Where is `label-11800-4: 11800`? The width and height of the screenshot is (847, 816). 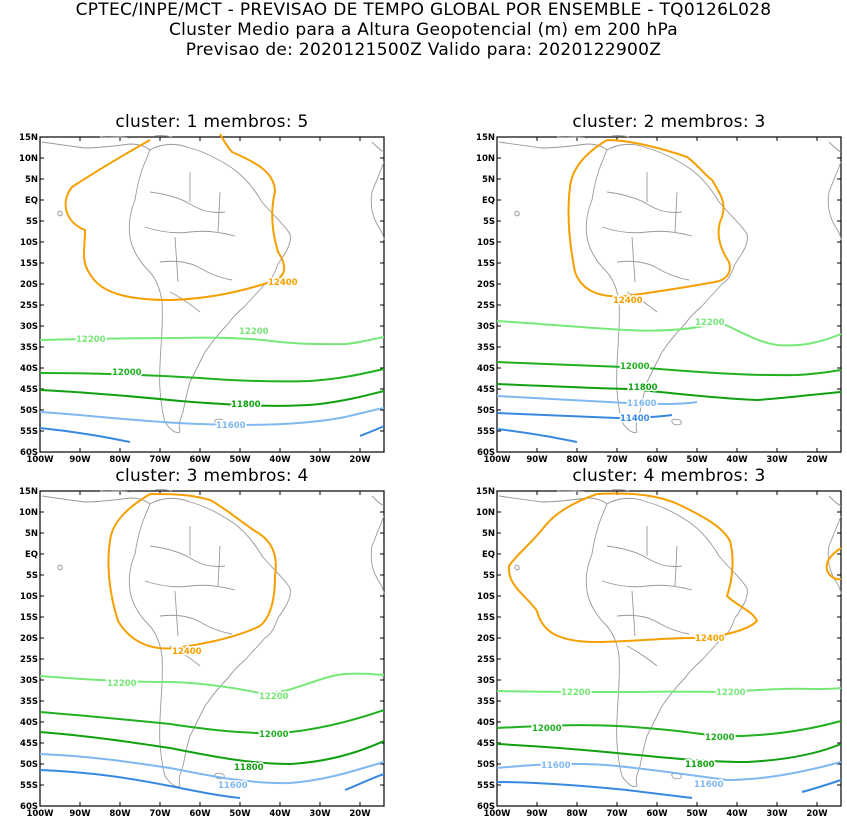 label-11800-4: 11800 is located at coordinates (700, 765).